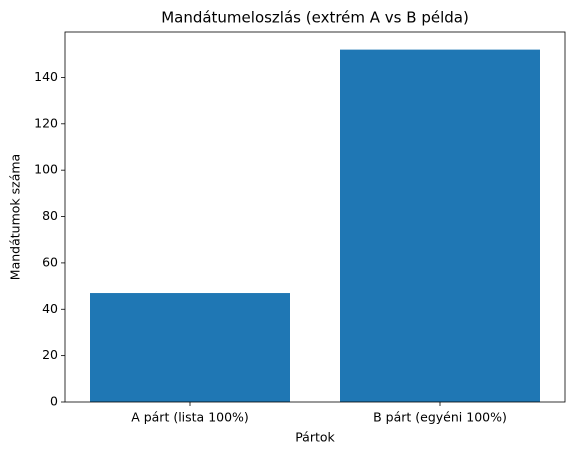  I want to click on y-tick-label: 20, so click(50, 354).